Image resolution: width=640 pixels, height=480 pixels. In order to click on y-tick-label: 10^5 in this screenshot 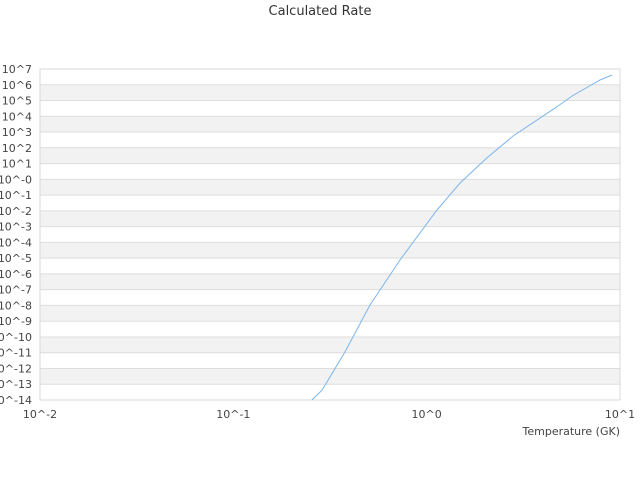, I will do `click(17, 101)`.